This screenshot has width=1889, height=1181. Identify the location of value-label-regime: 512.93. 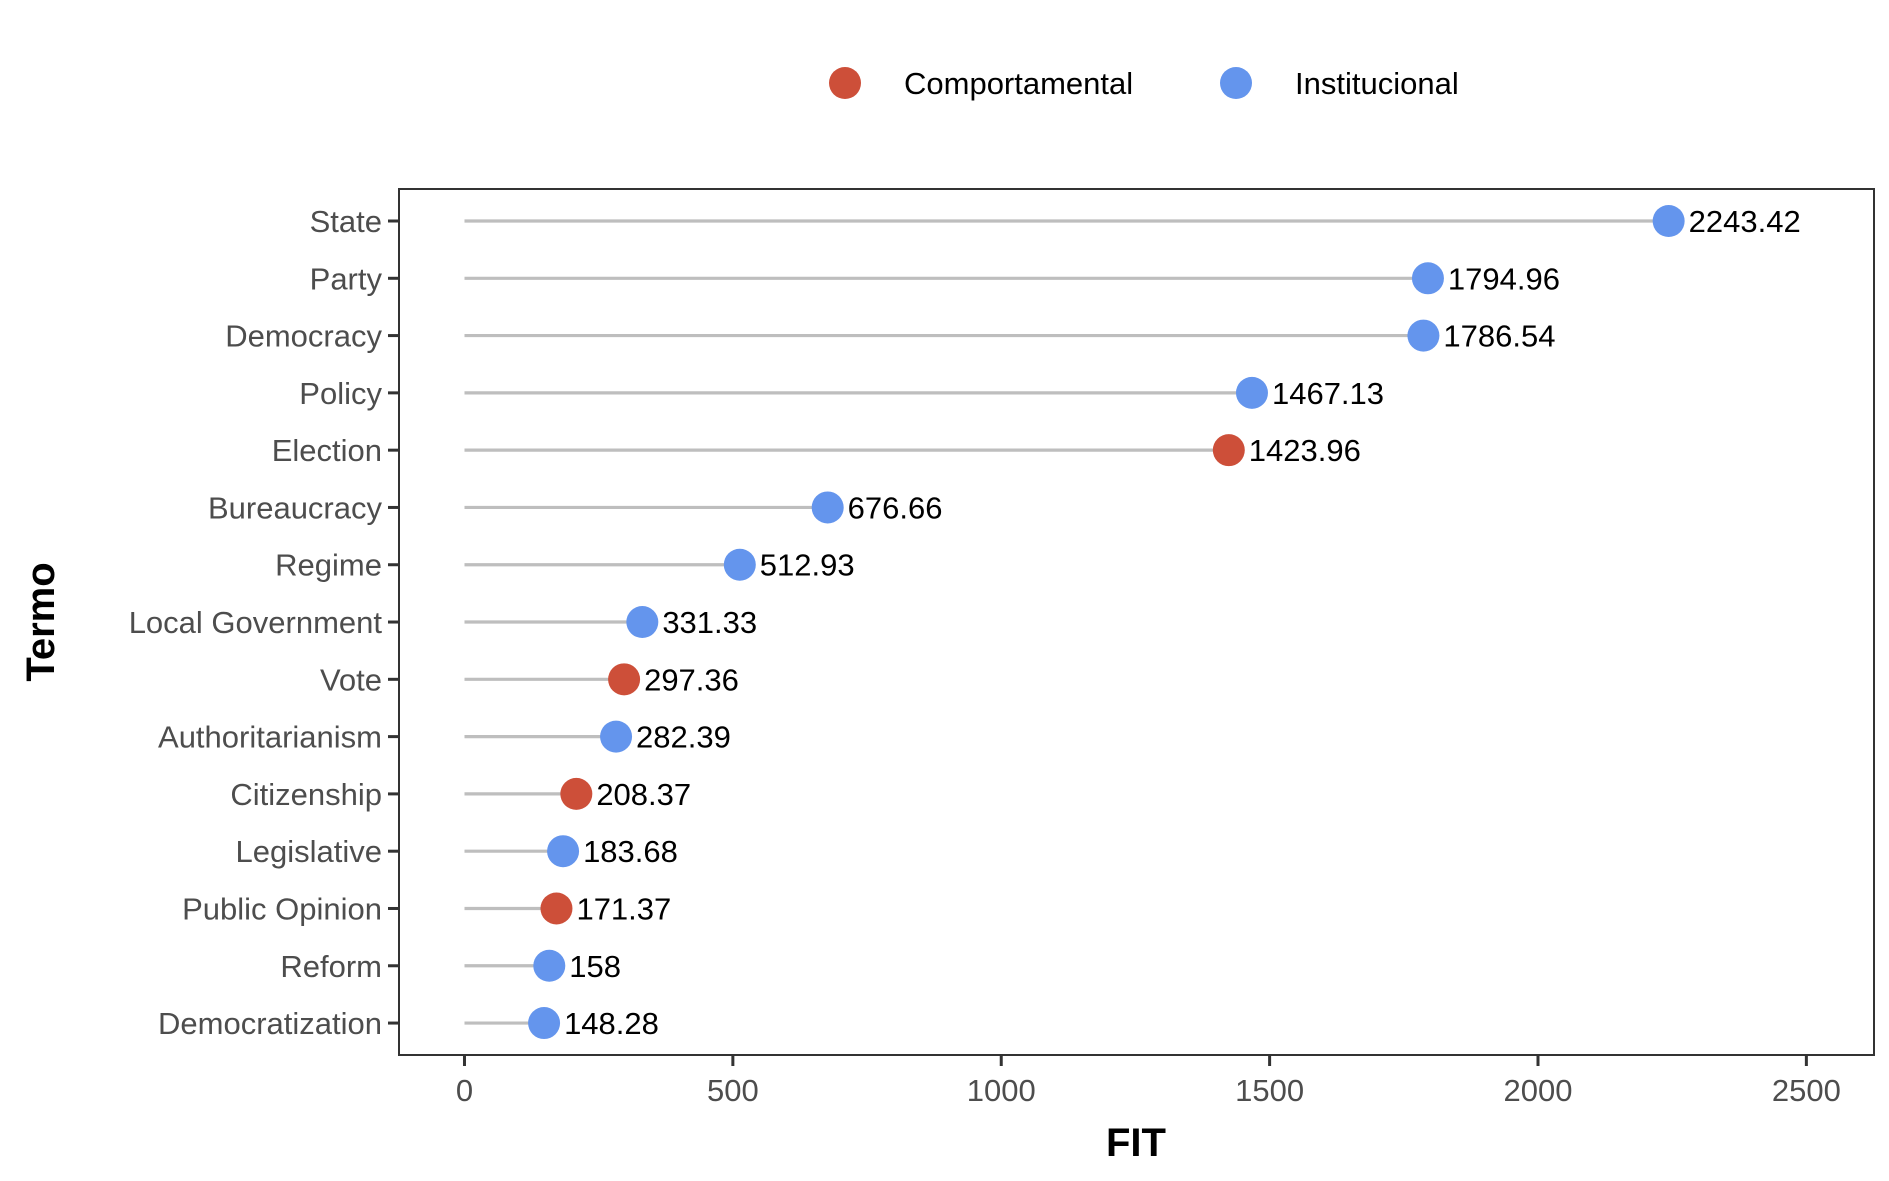
(807, 565).